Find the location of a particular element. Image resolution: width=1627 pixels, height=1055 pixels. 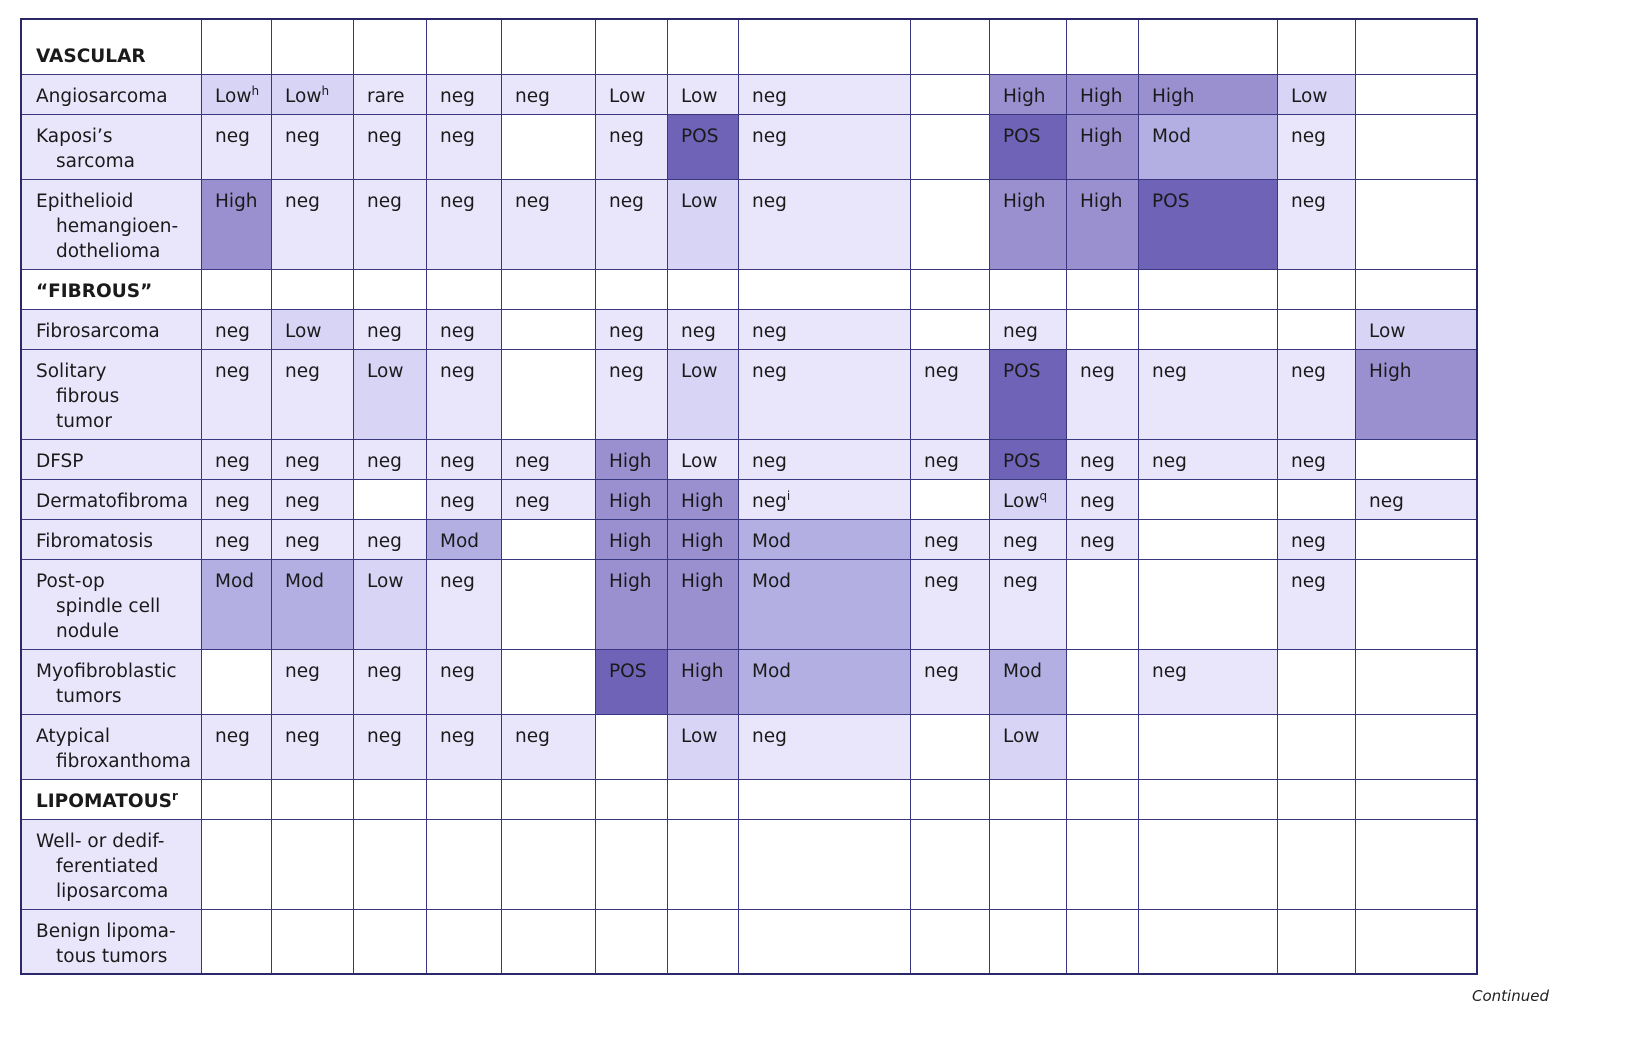

stain-cell: Lowq is located at coordinates (1028, 499).